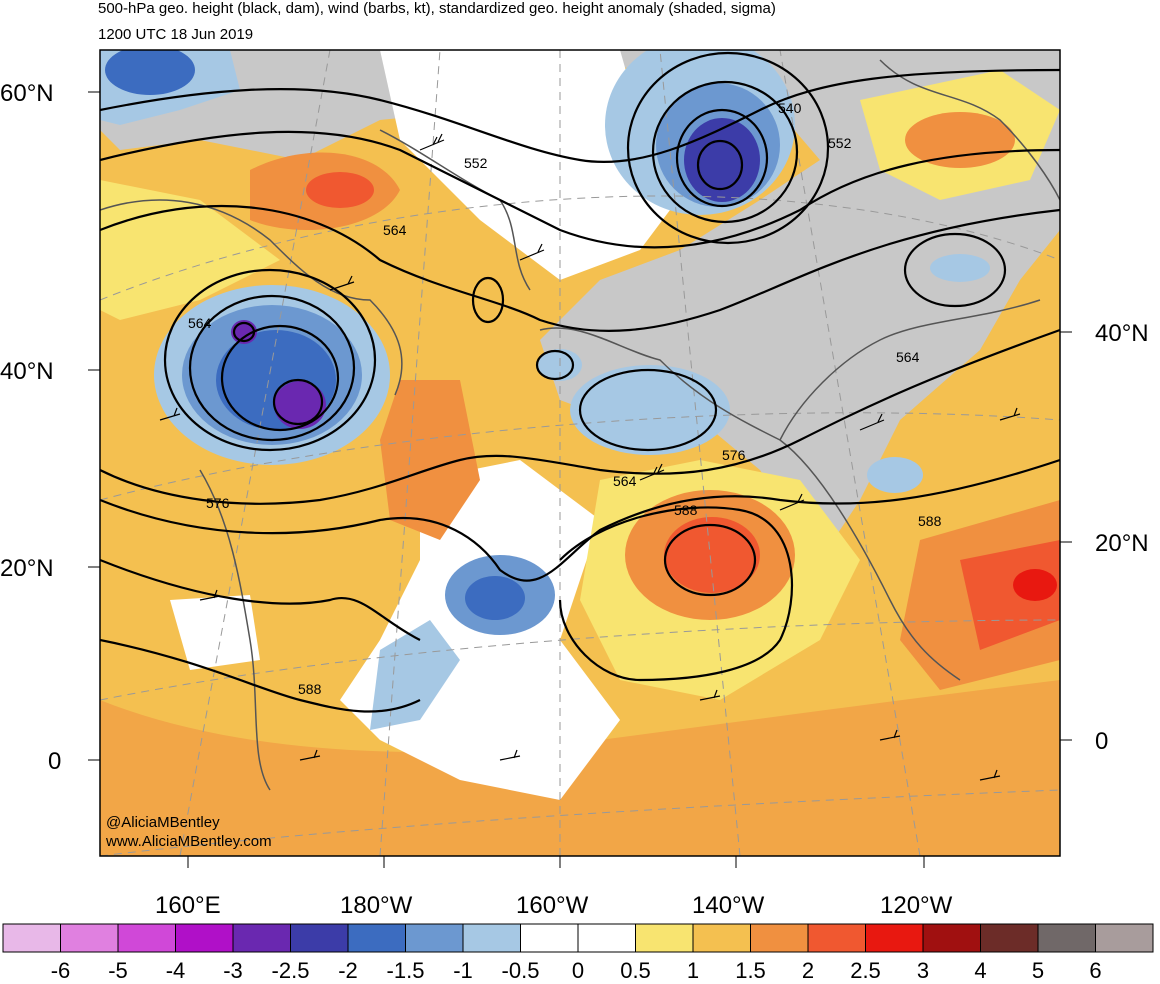 This screenshot has height=984, width=1160. Describe the element at coordinates (865, 970) in the screenshot. I see `colorbar-label: 2.5` at that location.